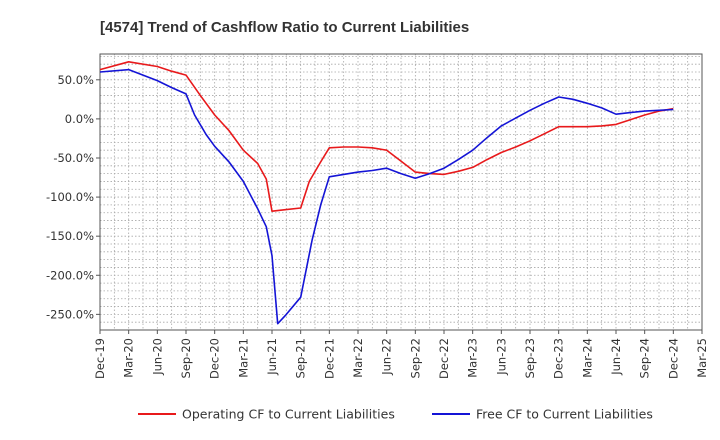  Describe the element at coordinates (75, 80) in the screenshot. I see `y-tick-label: 50.0%` at that location.